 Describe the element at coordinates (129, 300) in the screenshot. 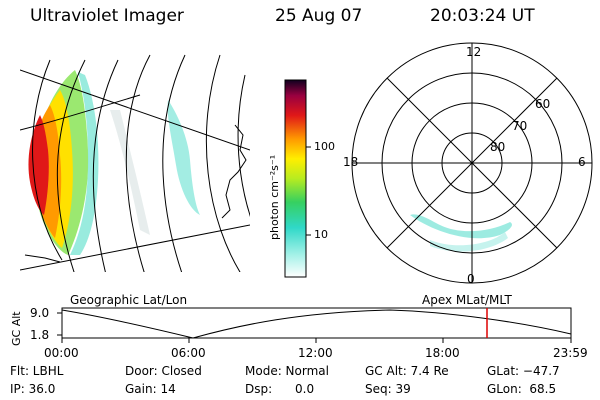

I see `orbit-left-label: Geographic Lat/Lon` at that location.